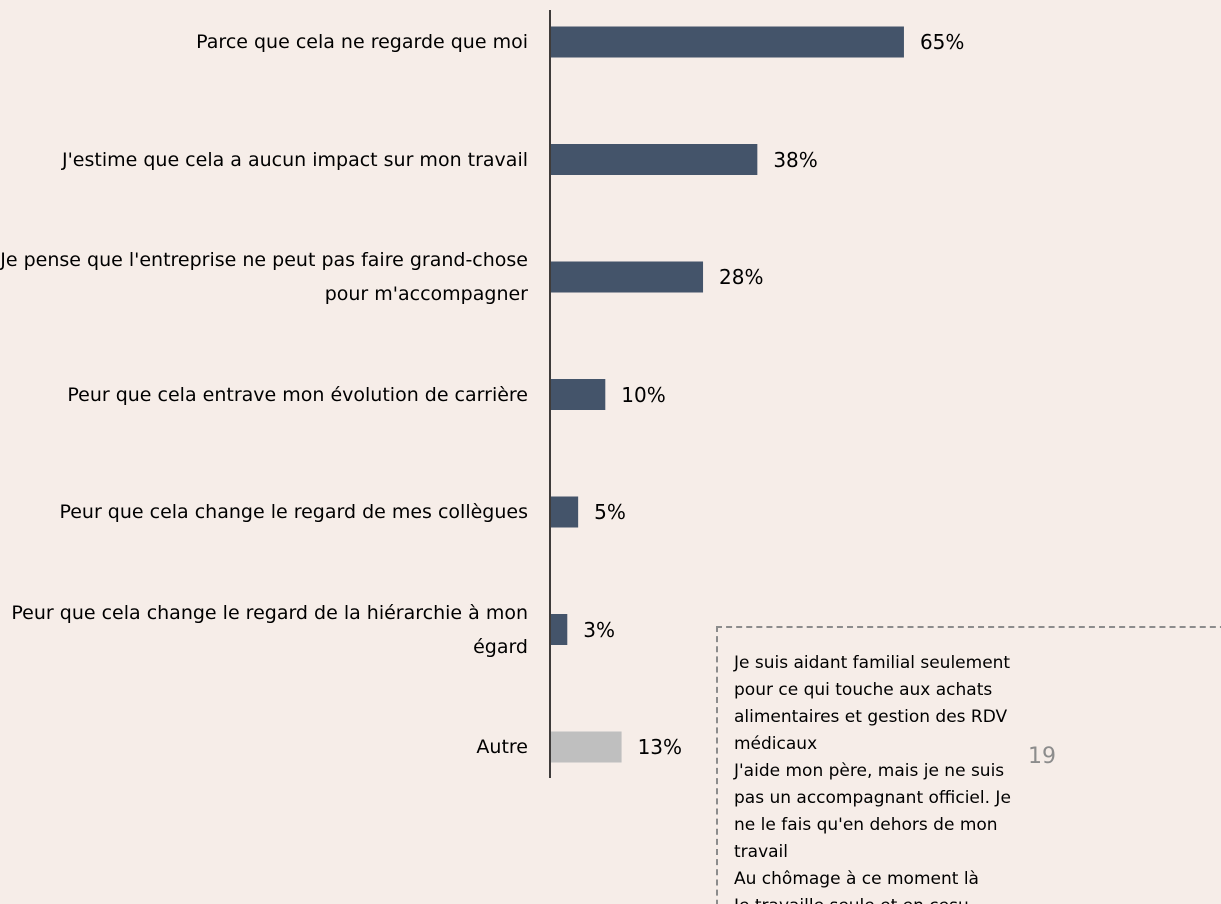 Image resolution: width=1221 pixels, height=904 pixels. Describe the element at coordinates (874, 898) in the screenshot. I see `annotation-text: Je travaille seule et en cesu` at that location.